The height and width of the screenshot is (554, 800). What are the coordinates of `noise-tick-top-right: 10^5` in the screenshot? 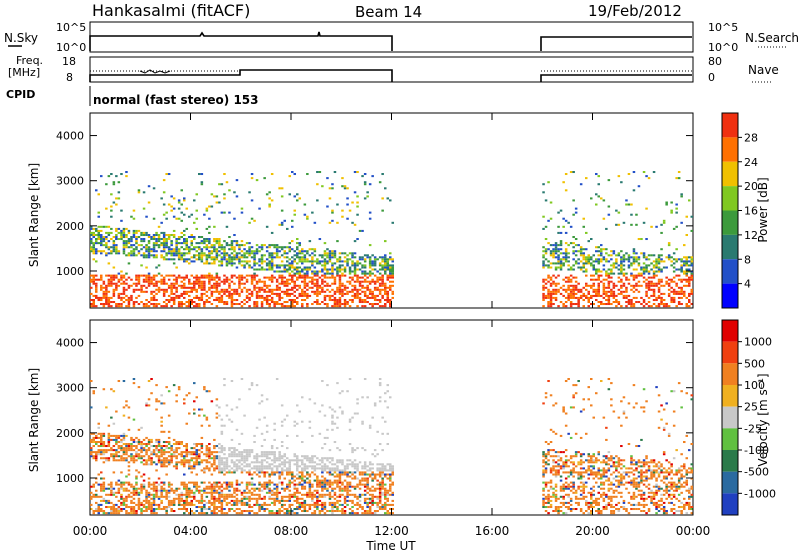 It's located at (723, 27).